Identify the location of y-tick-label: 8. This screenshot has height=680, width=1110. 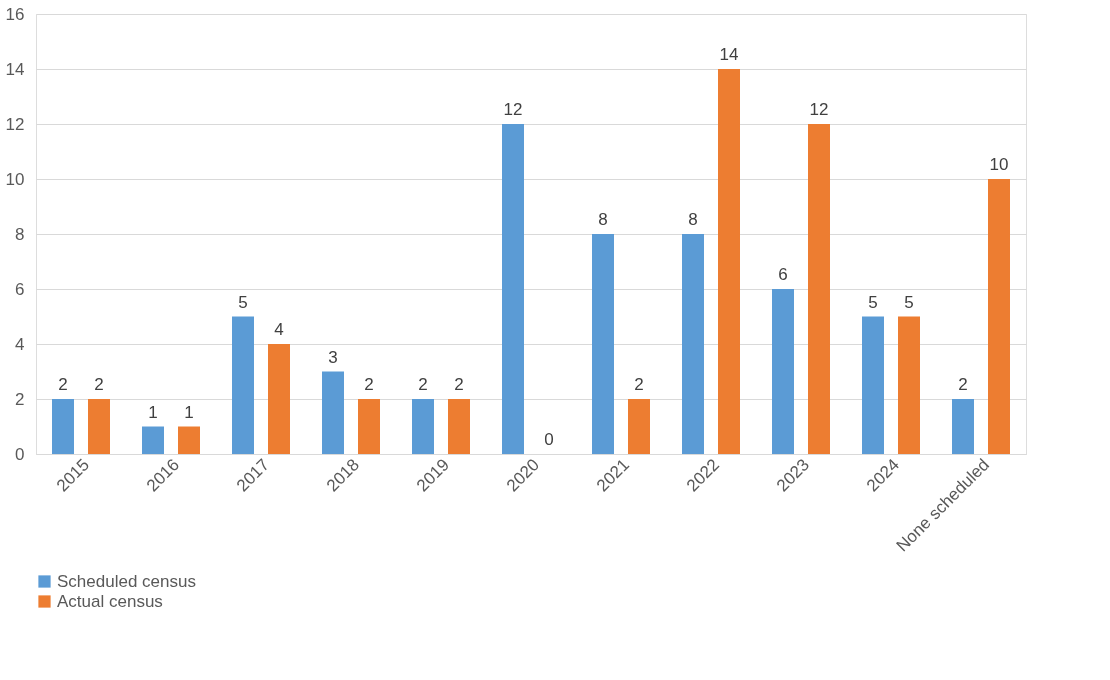
(20, 234).